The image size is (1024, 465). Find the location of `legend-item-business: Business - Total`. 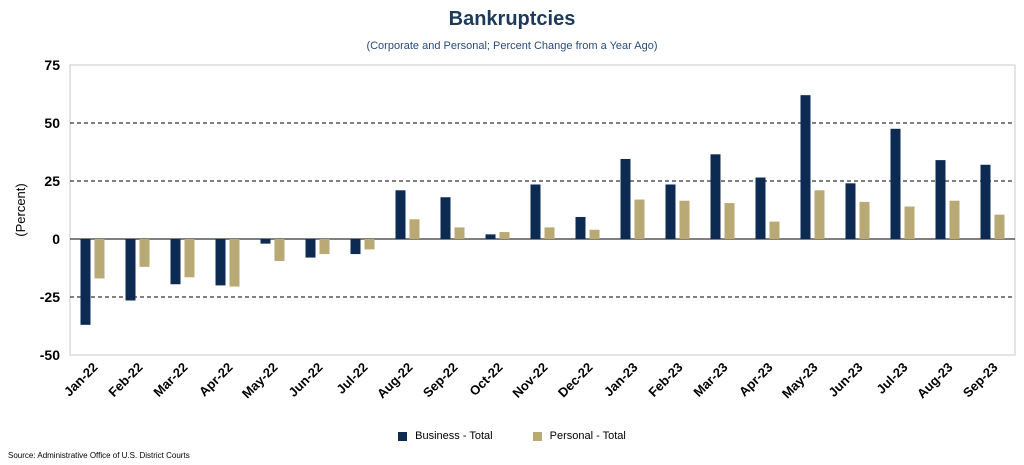

legend-item-business: Business - Total is located at coordinates (445, 436).